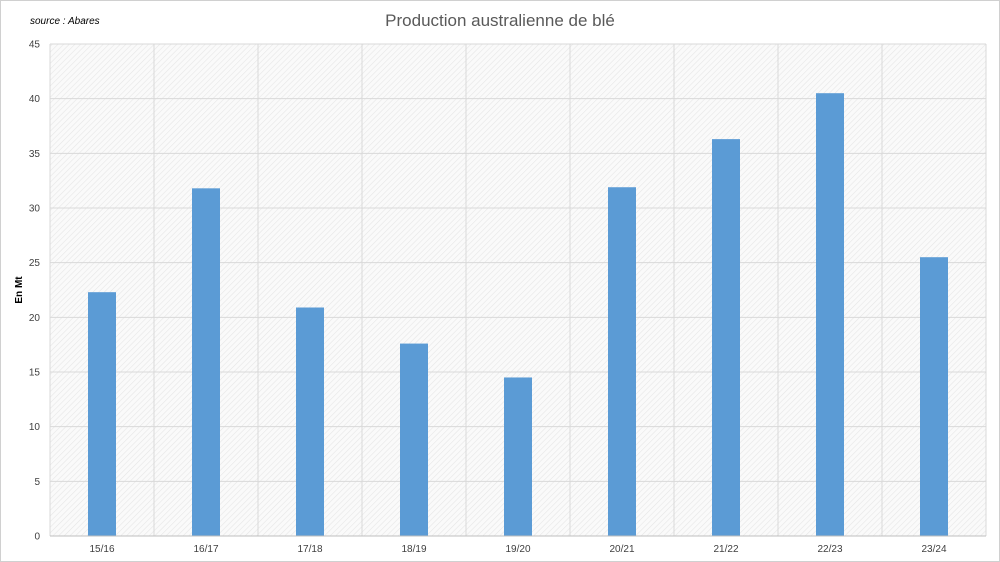 The height and width of the screenshot is (562, 1000). What do you see at coordinates (37, 482) in the screenshot?
I see `y-tick-label: 5` at bounding box center [37, 482].